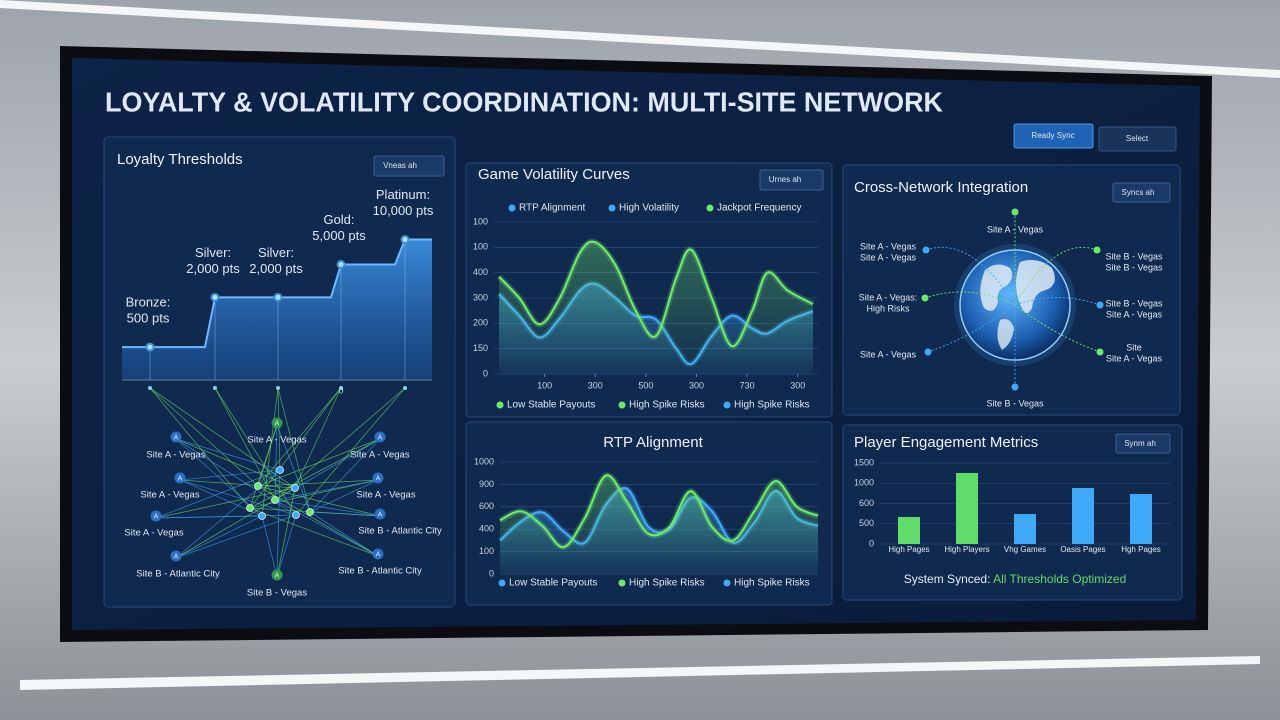 The width and height of the screenshot is (1280, 720). What do you see at coordinates (866, 503) in the screenshot?
I see `y-tick-label: 600` at bounding box center [866, 503].